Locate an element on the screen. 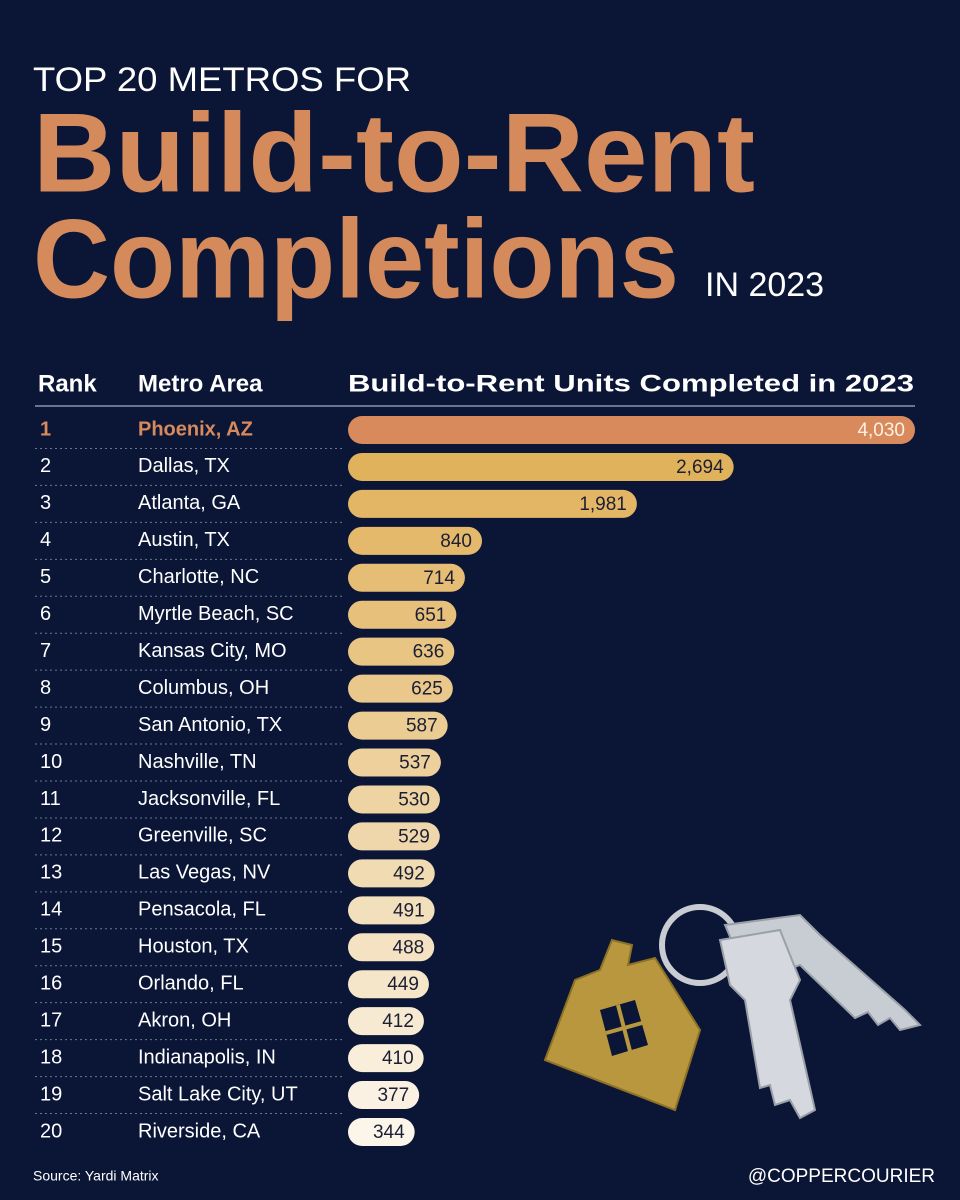  metro-name: Austin, TX is located at coordinates (184, 540).